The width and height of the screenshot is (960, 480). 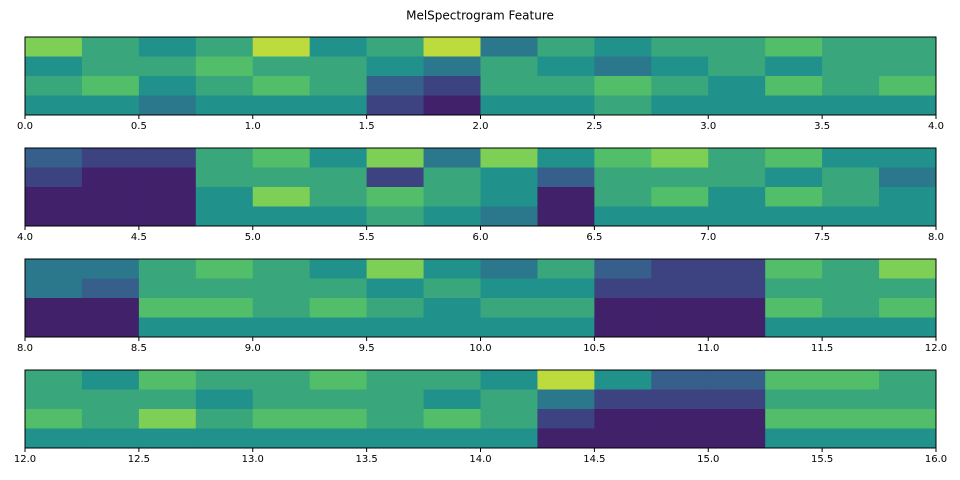 I want to click on x-tick-label: 6.0, so click(x=481, y=237).